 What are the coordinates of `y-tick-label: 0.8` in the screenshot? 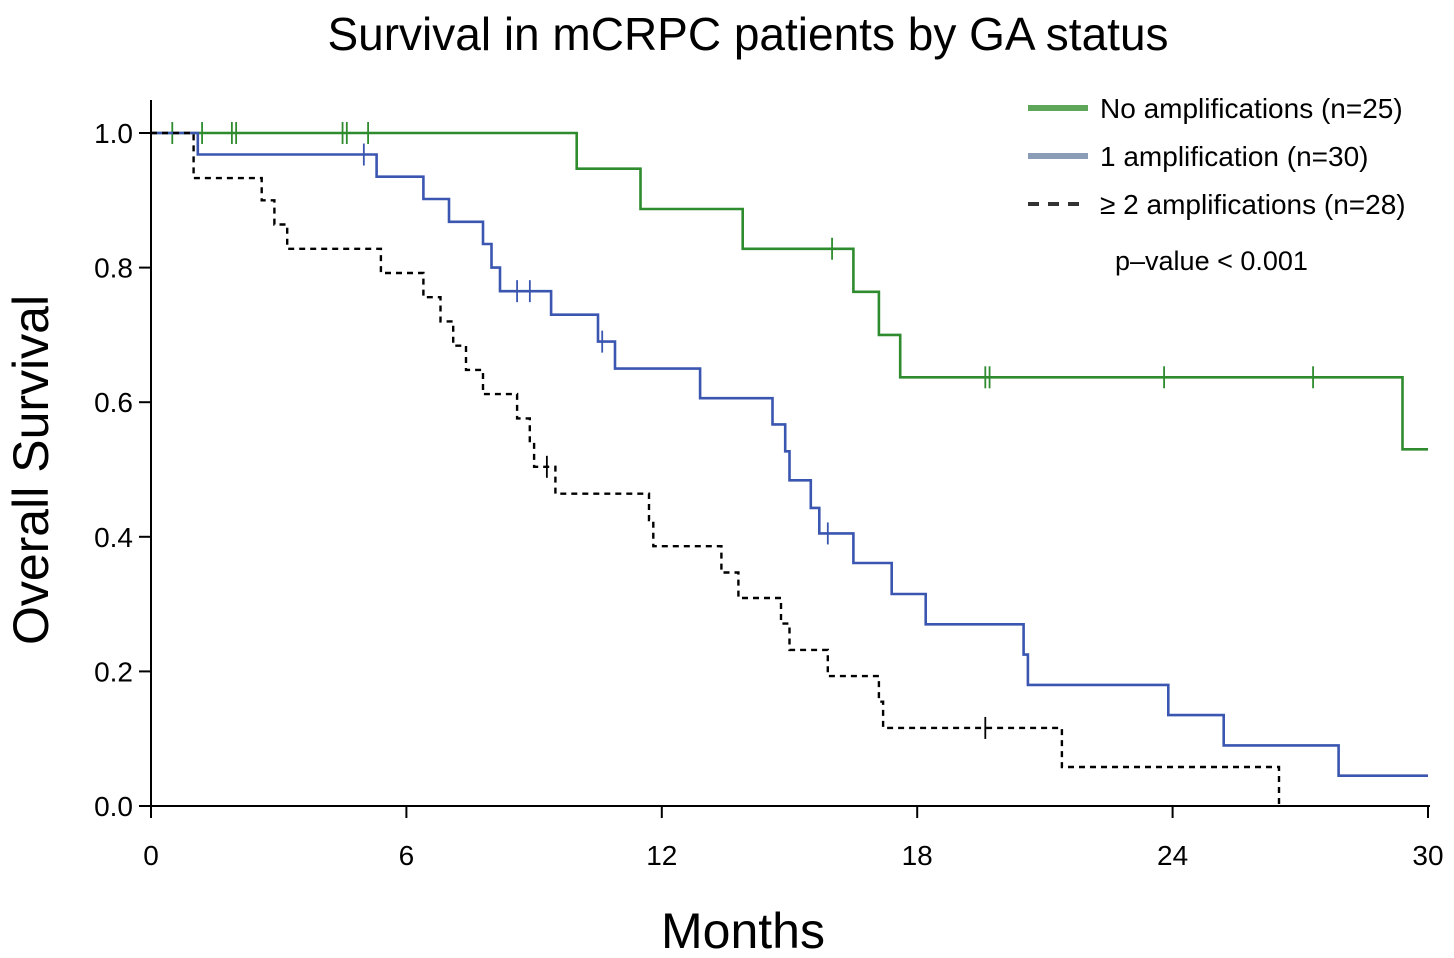 It's located at (113, 268).